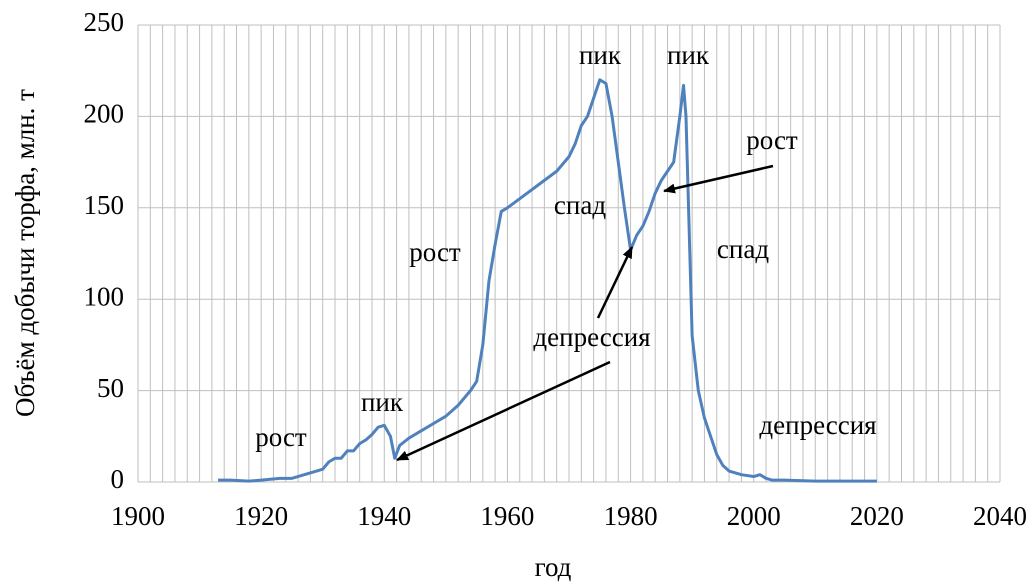  I want to click on x-tick-label: 1940, so click(384, 516).